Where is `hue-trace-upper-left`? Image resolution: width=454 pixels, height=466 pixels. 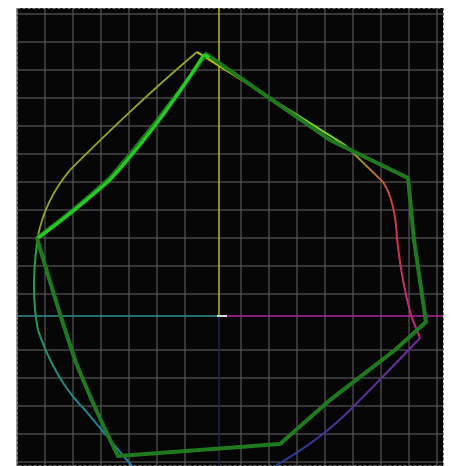 hue-trace-upper-left is located at coordinates (117, 144).